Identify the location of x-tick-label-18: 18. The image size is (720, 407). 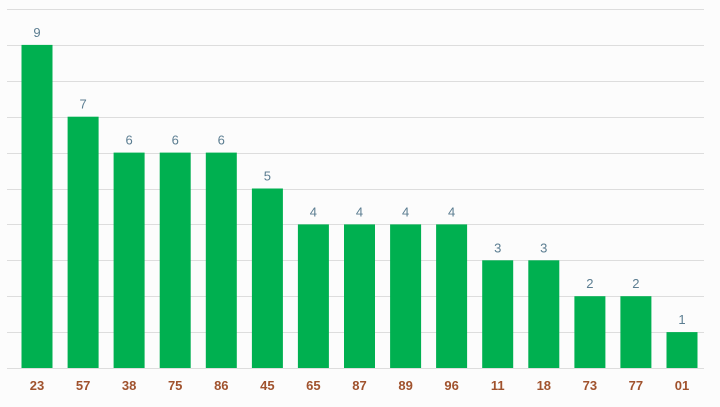
(544, 385).